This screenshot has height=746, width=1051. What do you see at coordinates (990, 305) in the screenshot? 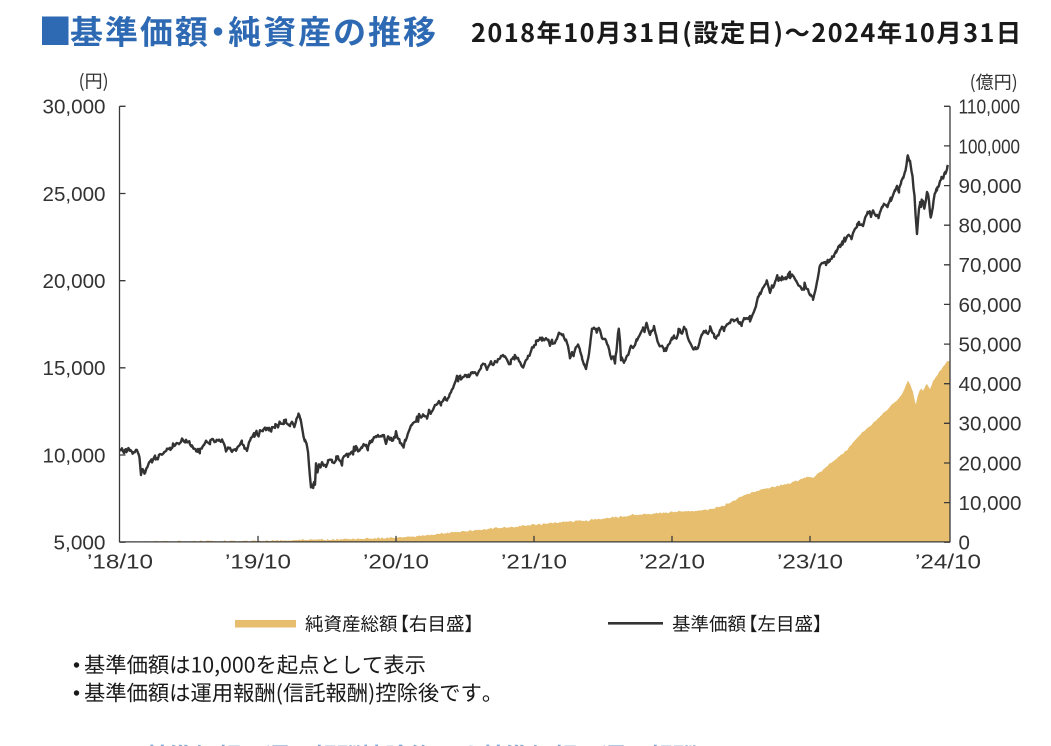
I see `svg-text: 60,000` at bounding box center [990, 305].